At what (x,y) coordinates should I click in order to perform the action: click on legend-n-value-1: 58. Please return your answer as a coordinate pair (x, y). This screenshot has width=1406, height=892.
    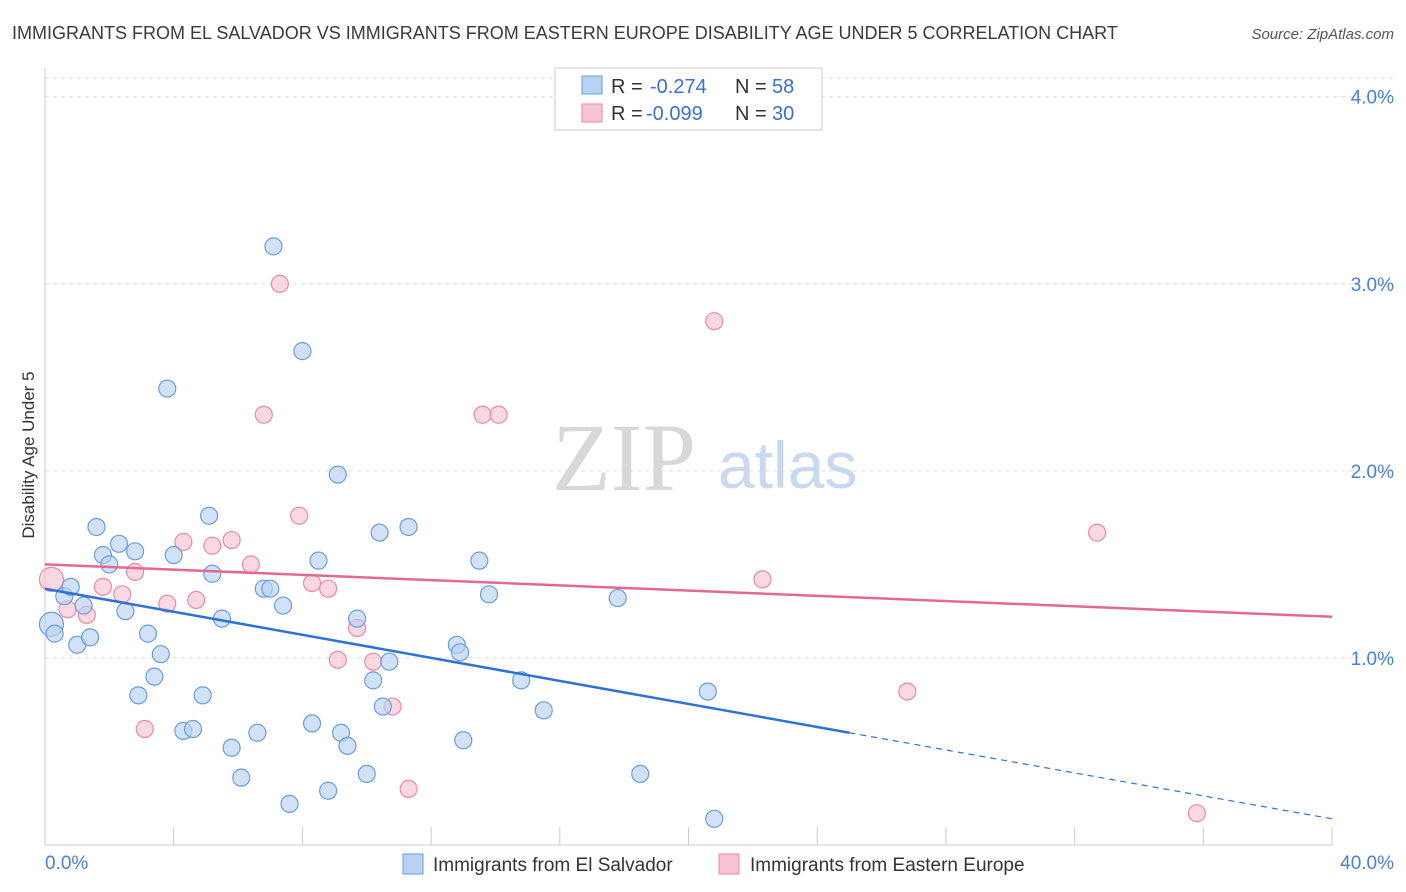
    Looking at the image, I should click on (783, 87).